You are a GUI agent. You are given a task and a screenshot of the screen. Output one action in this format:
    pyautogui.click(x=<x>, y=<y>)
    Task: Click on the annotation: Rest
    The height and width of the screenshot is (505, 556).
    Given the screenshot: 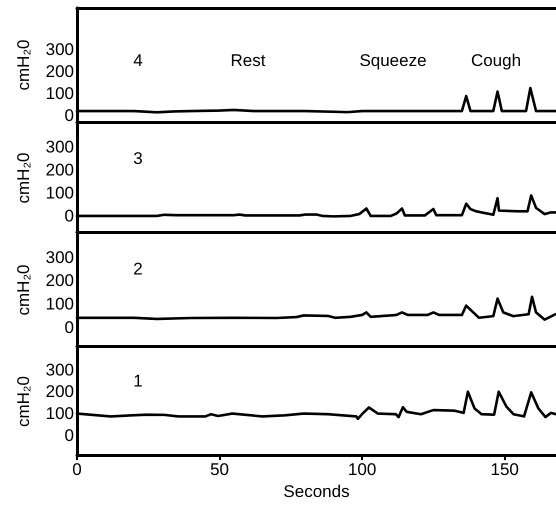 What is the action you would take?
    pyautogui.click(x=248, y=60)
    